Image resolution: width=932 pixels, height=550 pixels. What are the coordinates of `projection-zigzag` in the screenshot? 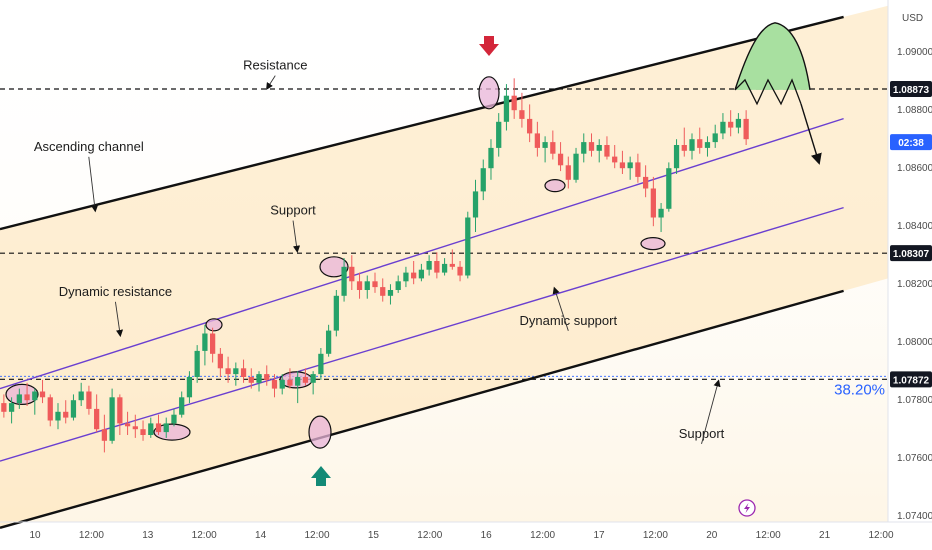 It's located at (768, 92).